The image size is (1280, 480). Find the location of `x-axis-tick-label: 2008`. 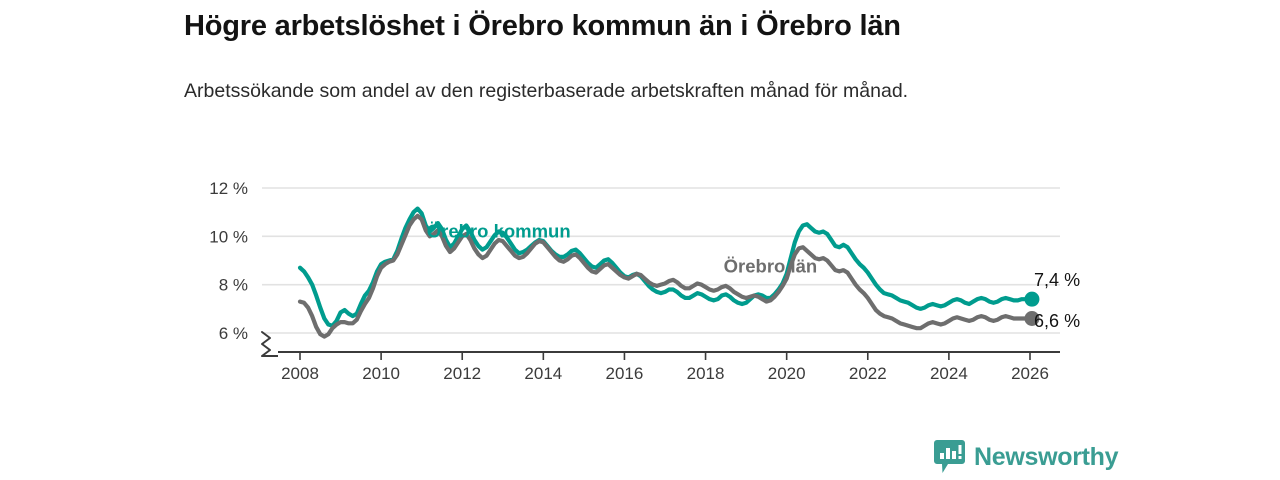

x-axis-tick-label: 2008 is located at coordinates (300, 373).